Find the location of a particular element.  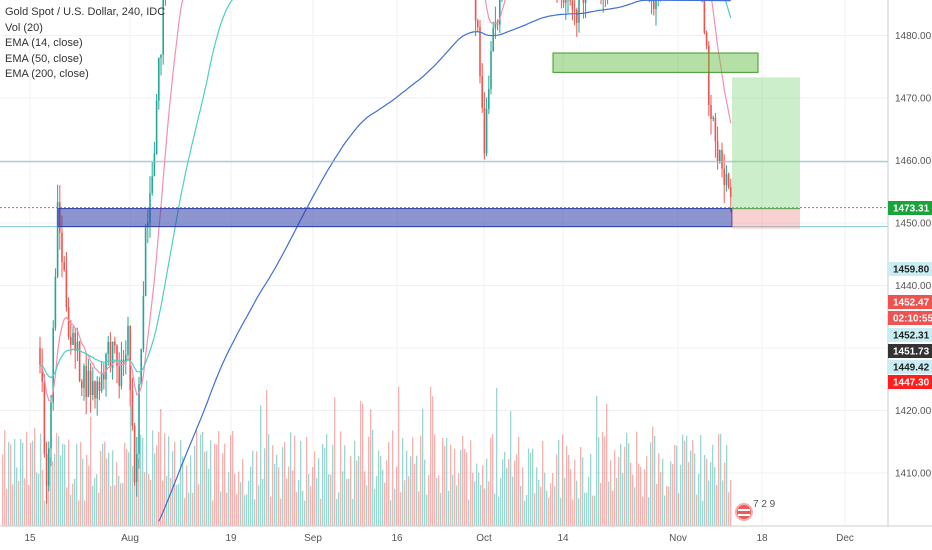

price-tick-label: 1450.00 is located at coordinates (913, 224).